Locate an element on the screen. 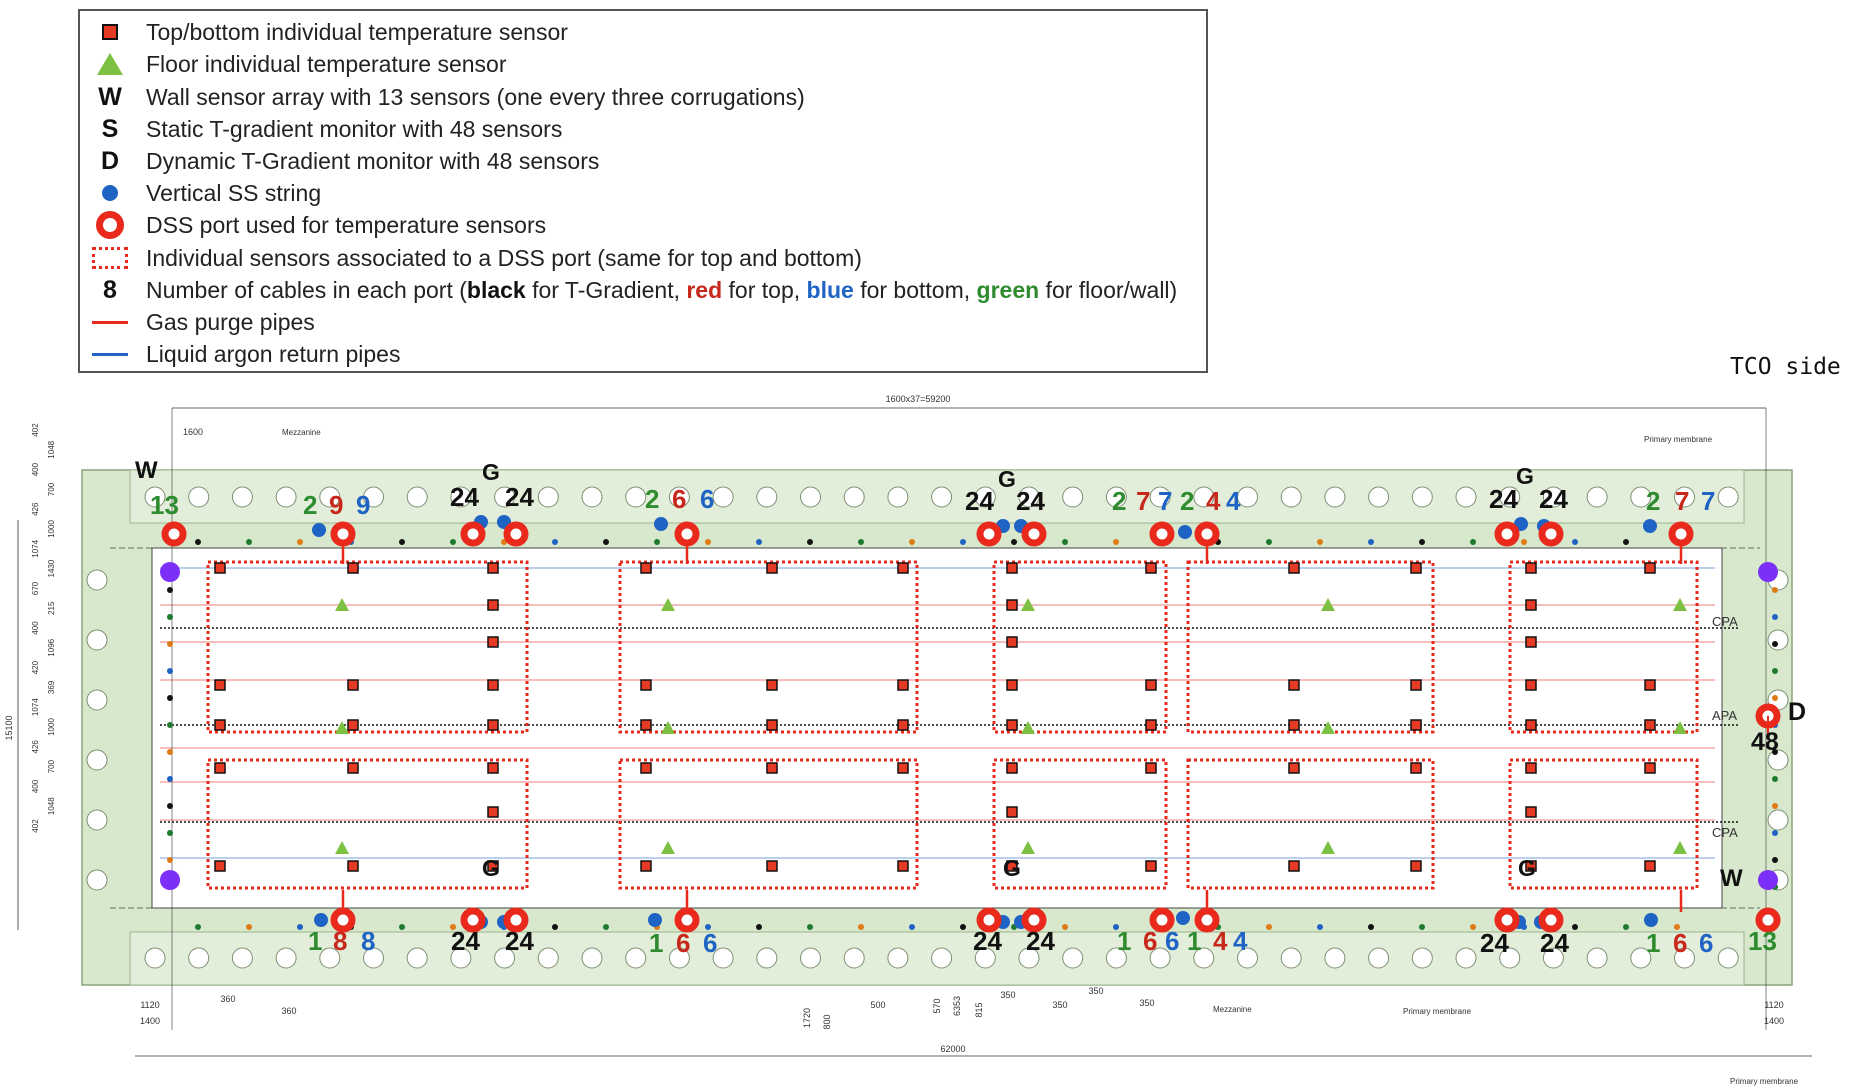 This screenshot has height=1092, width=1860. legend-row-floor-sensor: Floor individual temperature sensor is located at coordinates (299, 64).